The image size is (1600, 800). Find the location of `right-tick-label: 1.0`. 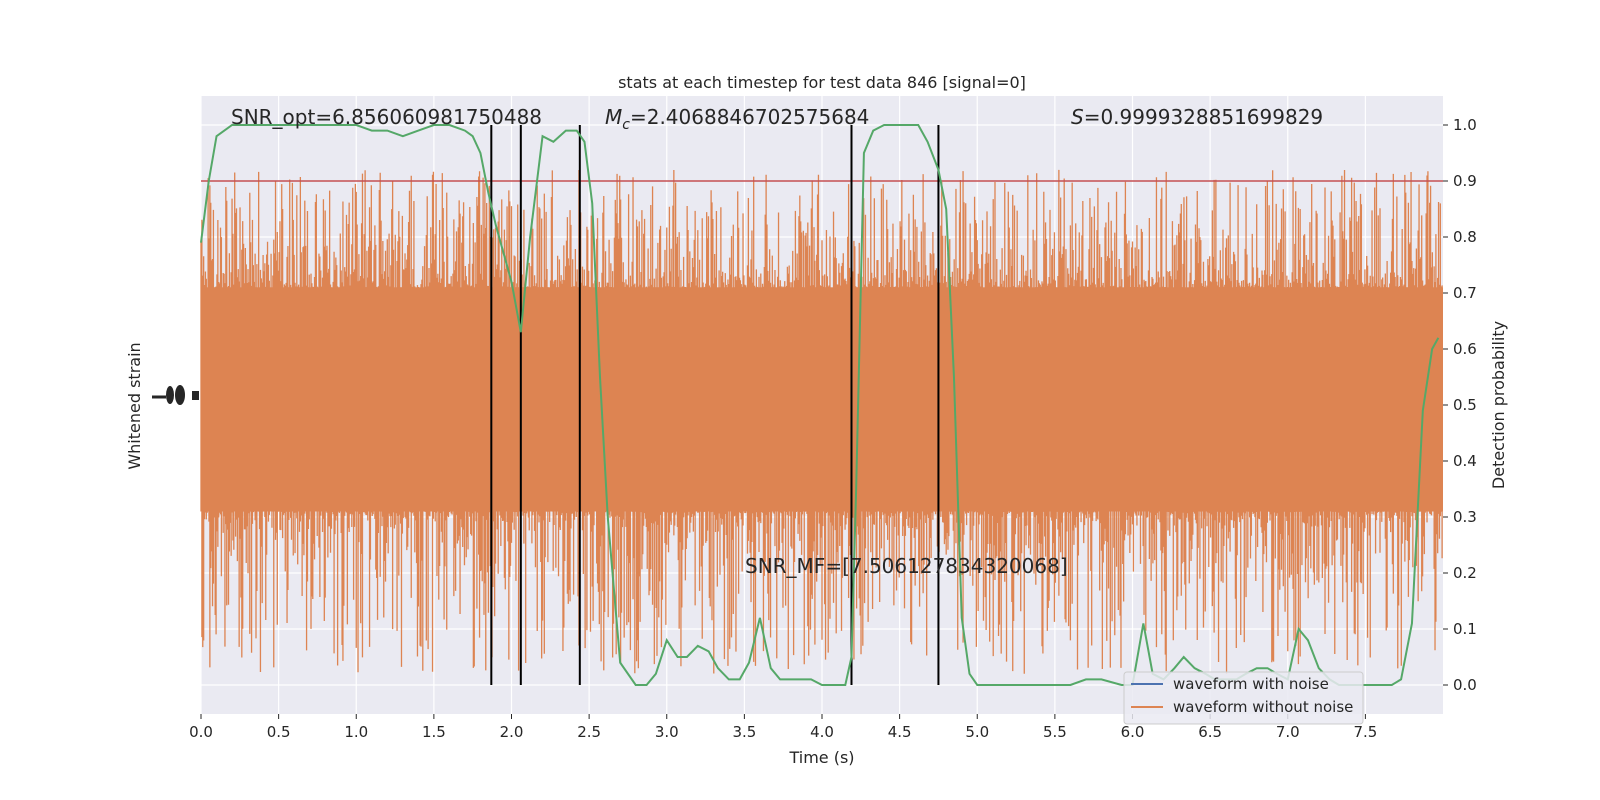

right-tick-label: 1.0 is located at coordinates (1465, 125).